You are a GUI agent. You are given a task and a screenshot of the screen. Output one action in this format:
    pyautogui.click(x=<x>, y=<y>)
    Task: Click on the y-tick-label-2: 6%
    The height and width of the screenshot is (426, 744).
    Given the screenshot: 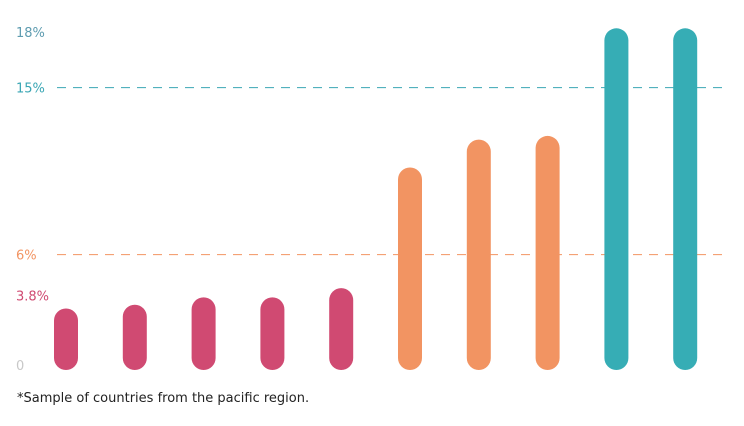 What is the action you would take?
    pyautogui.click(x=26, y=256)
    